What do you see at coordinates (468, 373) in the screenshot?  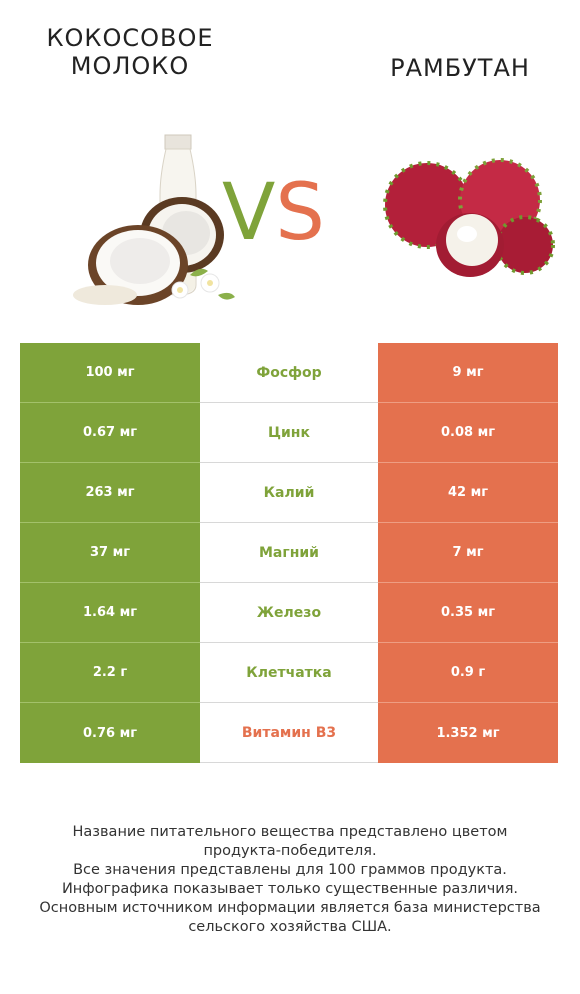 I see `right-value-cell: 9 мг` at bounding box center [468, 373].